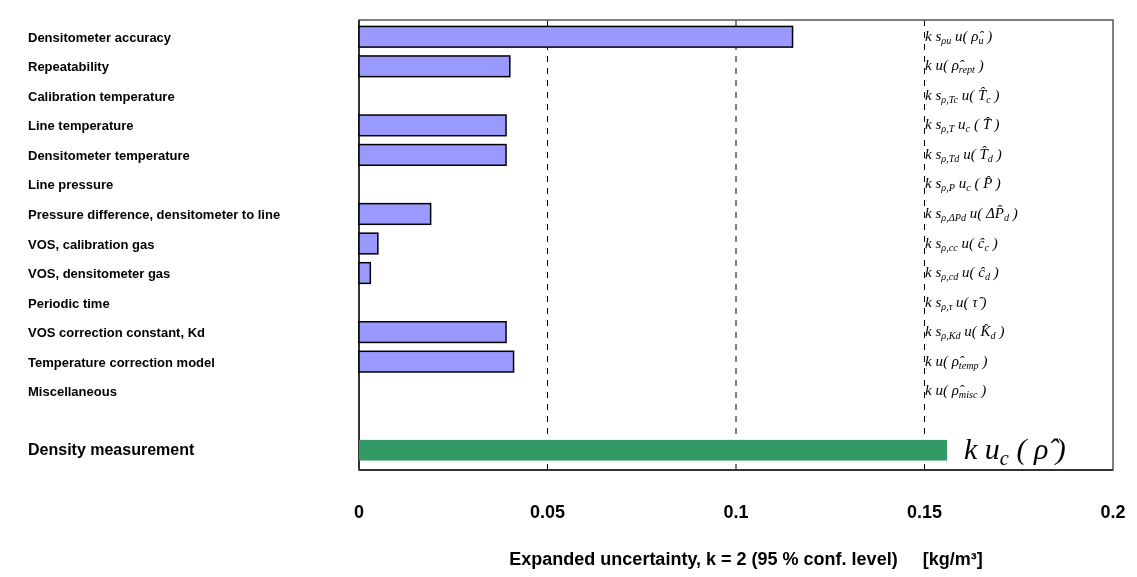 The width and height of the screenshot is (1137, 577). I want to click on x-tick-label: 0.15, so click(924, 512).